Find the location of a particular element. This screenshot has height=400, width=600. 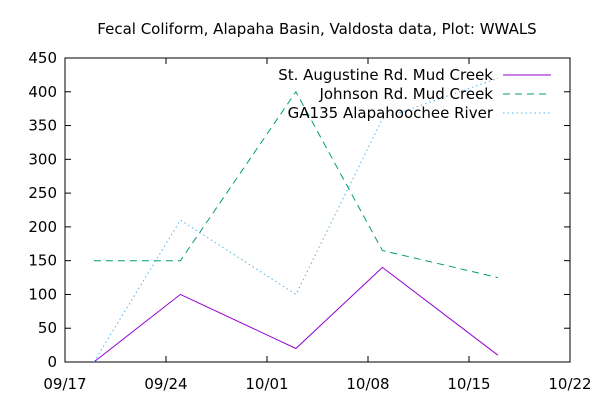

y-tick-label: 400 is located at coordinates (42, 92).